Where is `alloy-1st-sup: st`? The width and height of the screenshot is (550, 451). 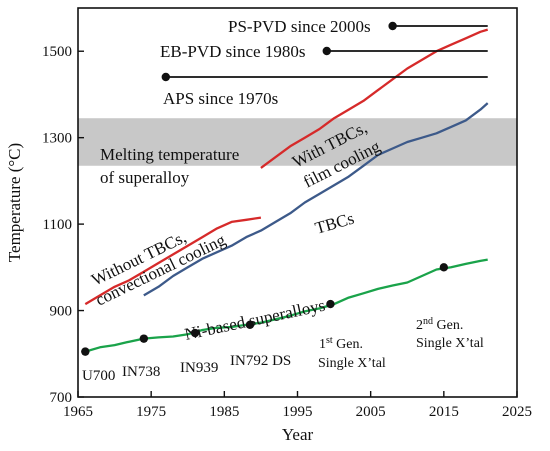 alloy-1st-sup: st is located at coordinates (329, 340).